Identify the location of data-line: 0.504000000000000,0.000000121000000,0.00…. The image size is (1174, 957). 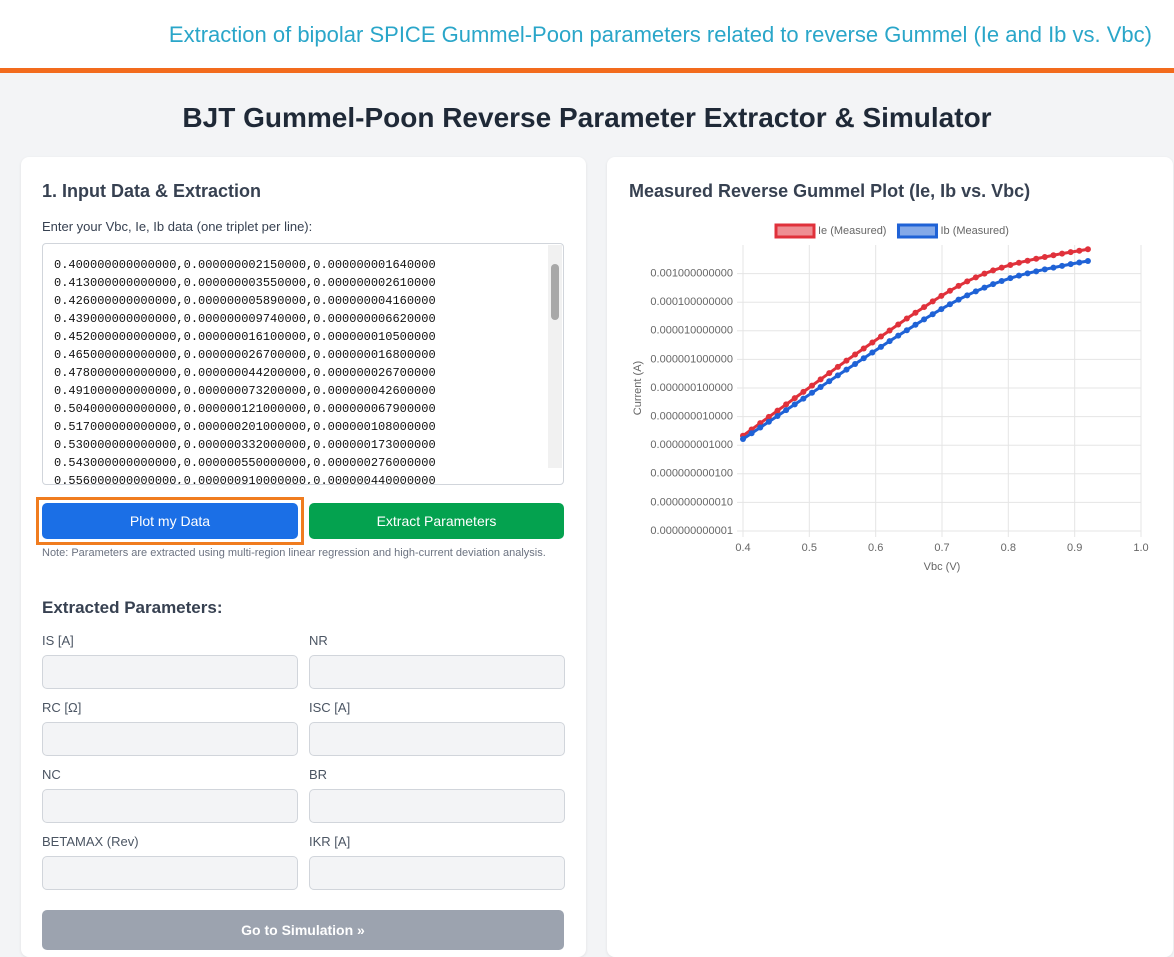
(245, 409).